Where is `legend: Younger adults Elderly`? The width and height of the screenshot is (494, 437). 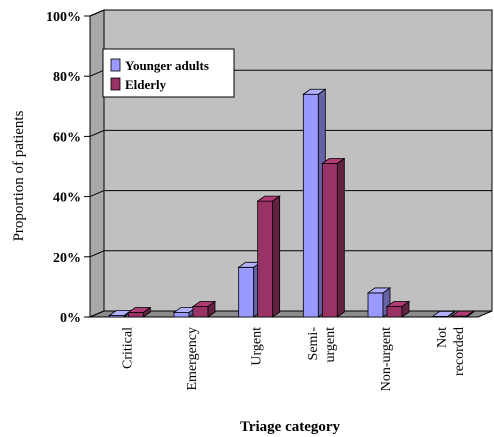 legend: Younger adults Elderly is located at coordinates (168, 73).